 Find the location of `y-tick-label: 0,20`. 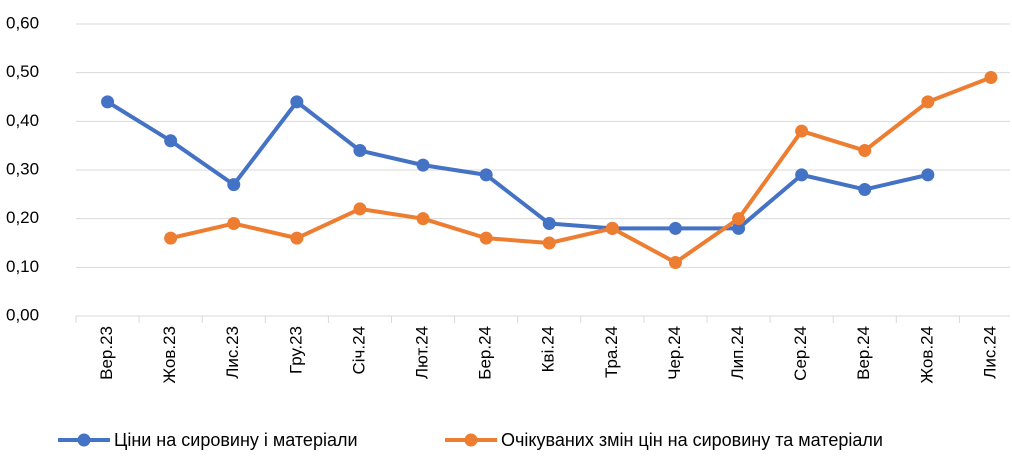

y-tick-label: 0,20 is located at coordinates (22, 217).